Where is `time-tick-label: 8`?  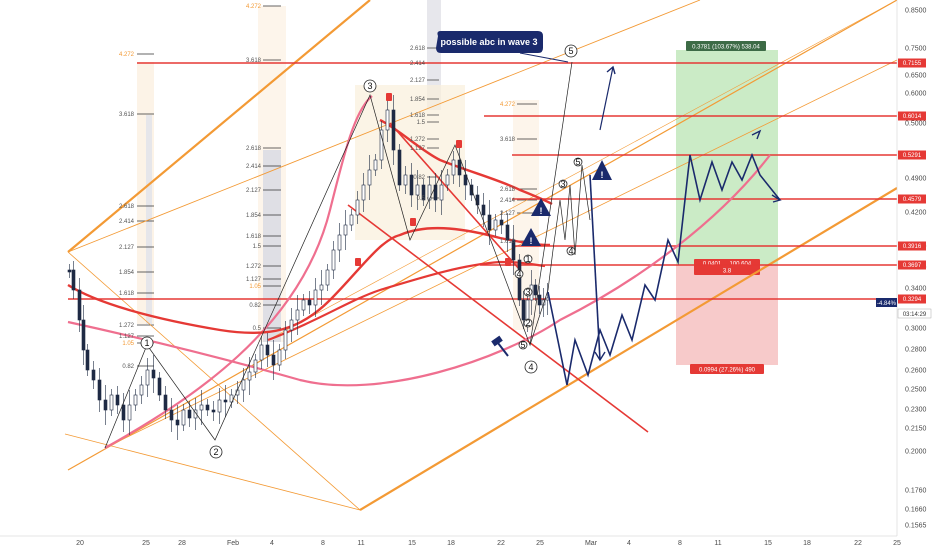 time-tick-label: 8 is located at coordinates (680, 543).